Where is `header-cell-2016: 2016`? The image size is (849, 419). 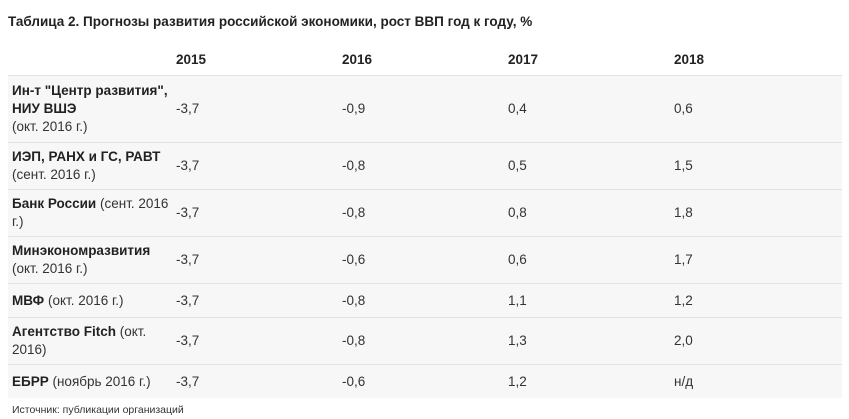 header-cell-2016: 2016 is located at coordinates (357, 59).